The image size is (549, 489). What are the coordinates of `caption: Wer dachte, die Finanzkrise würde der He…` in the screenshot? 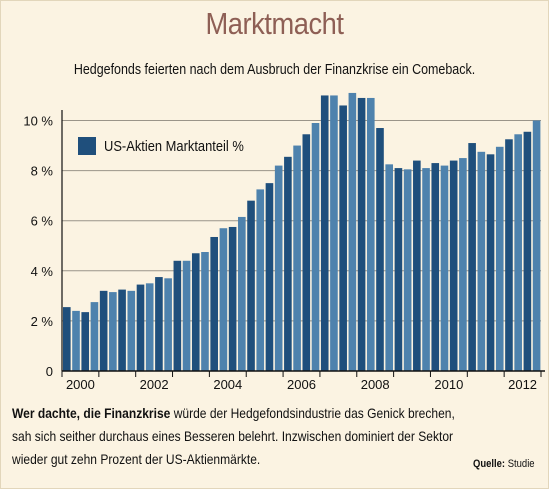 It's located at (270, 436).